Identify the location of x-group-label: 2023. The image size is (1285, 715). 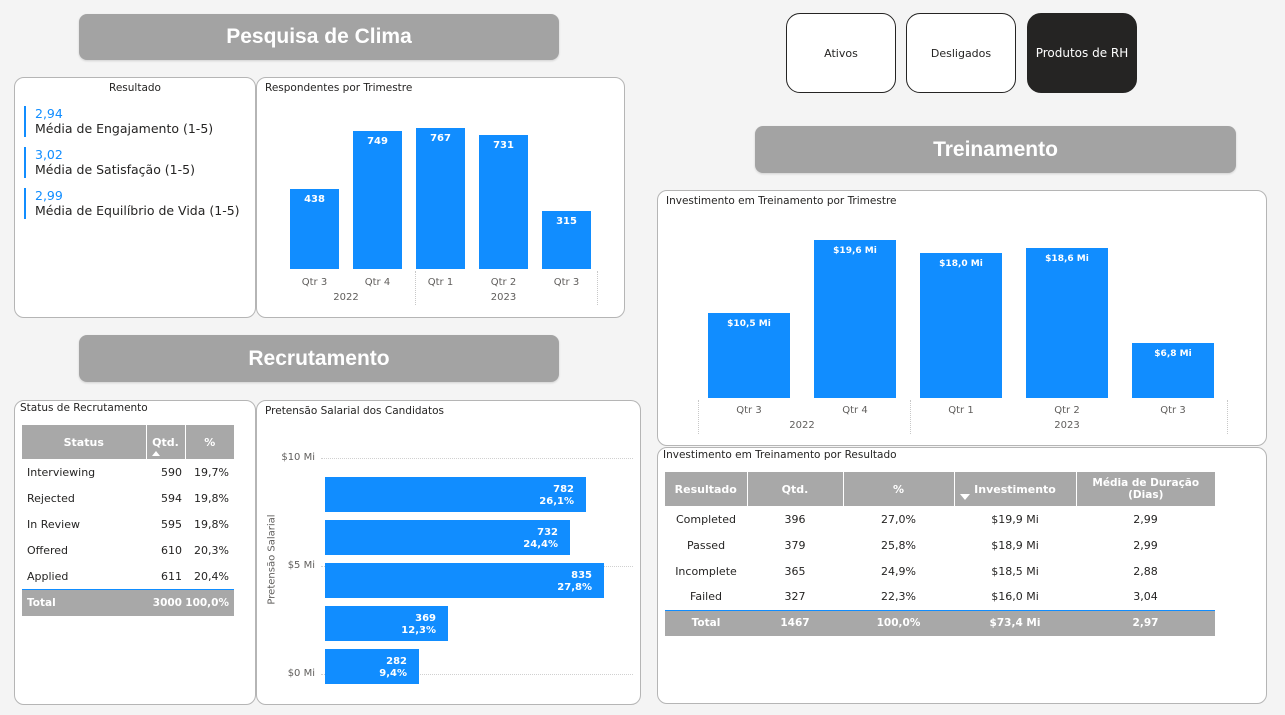
(1067, 425).